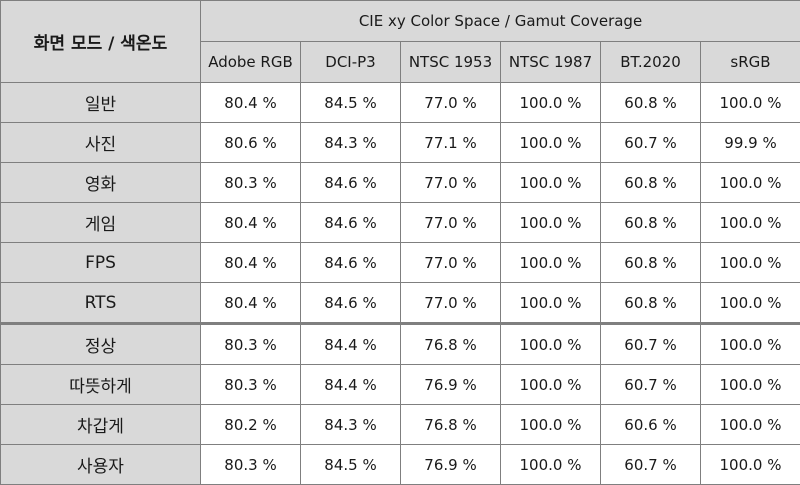 The height and width of the screenshot is (485, 800). I want to click on row-label: 사진, so click(101, 143).